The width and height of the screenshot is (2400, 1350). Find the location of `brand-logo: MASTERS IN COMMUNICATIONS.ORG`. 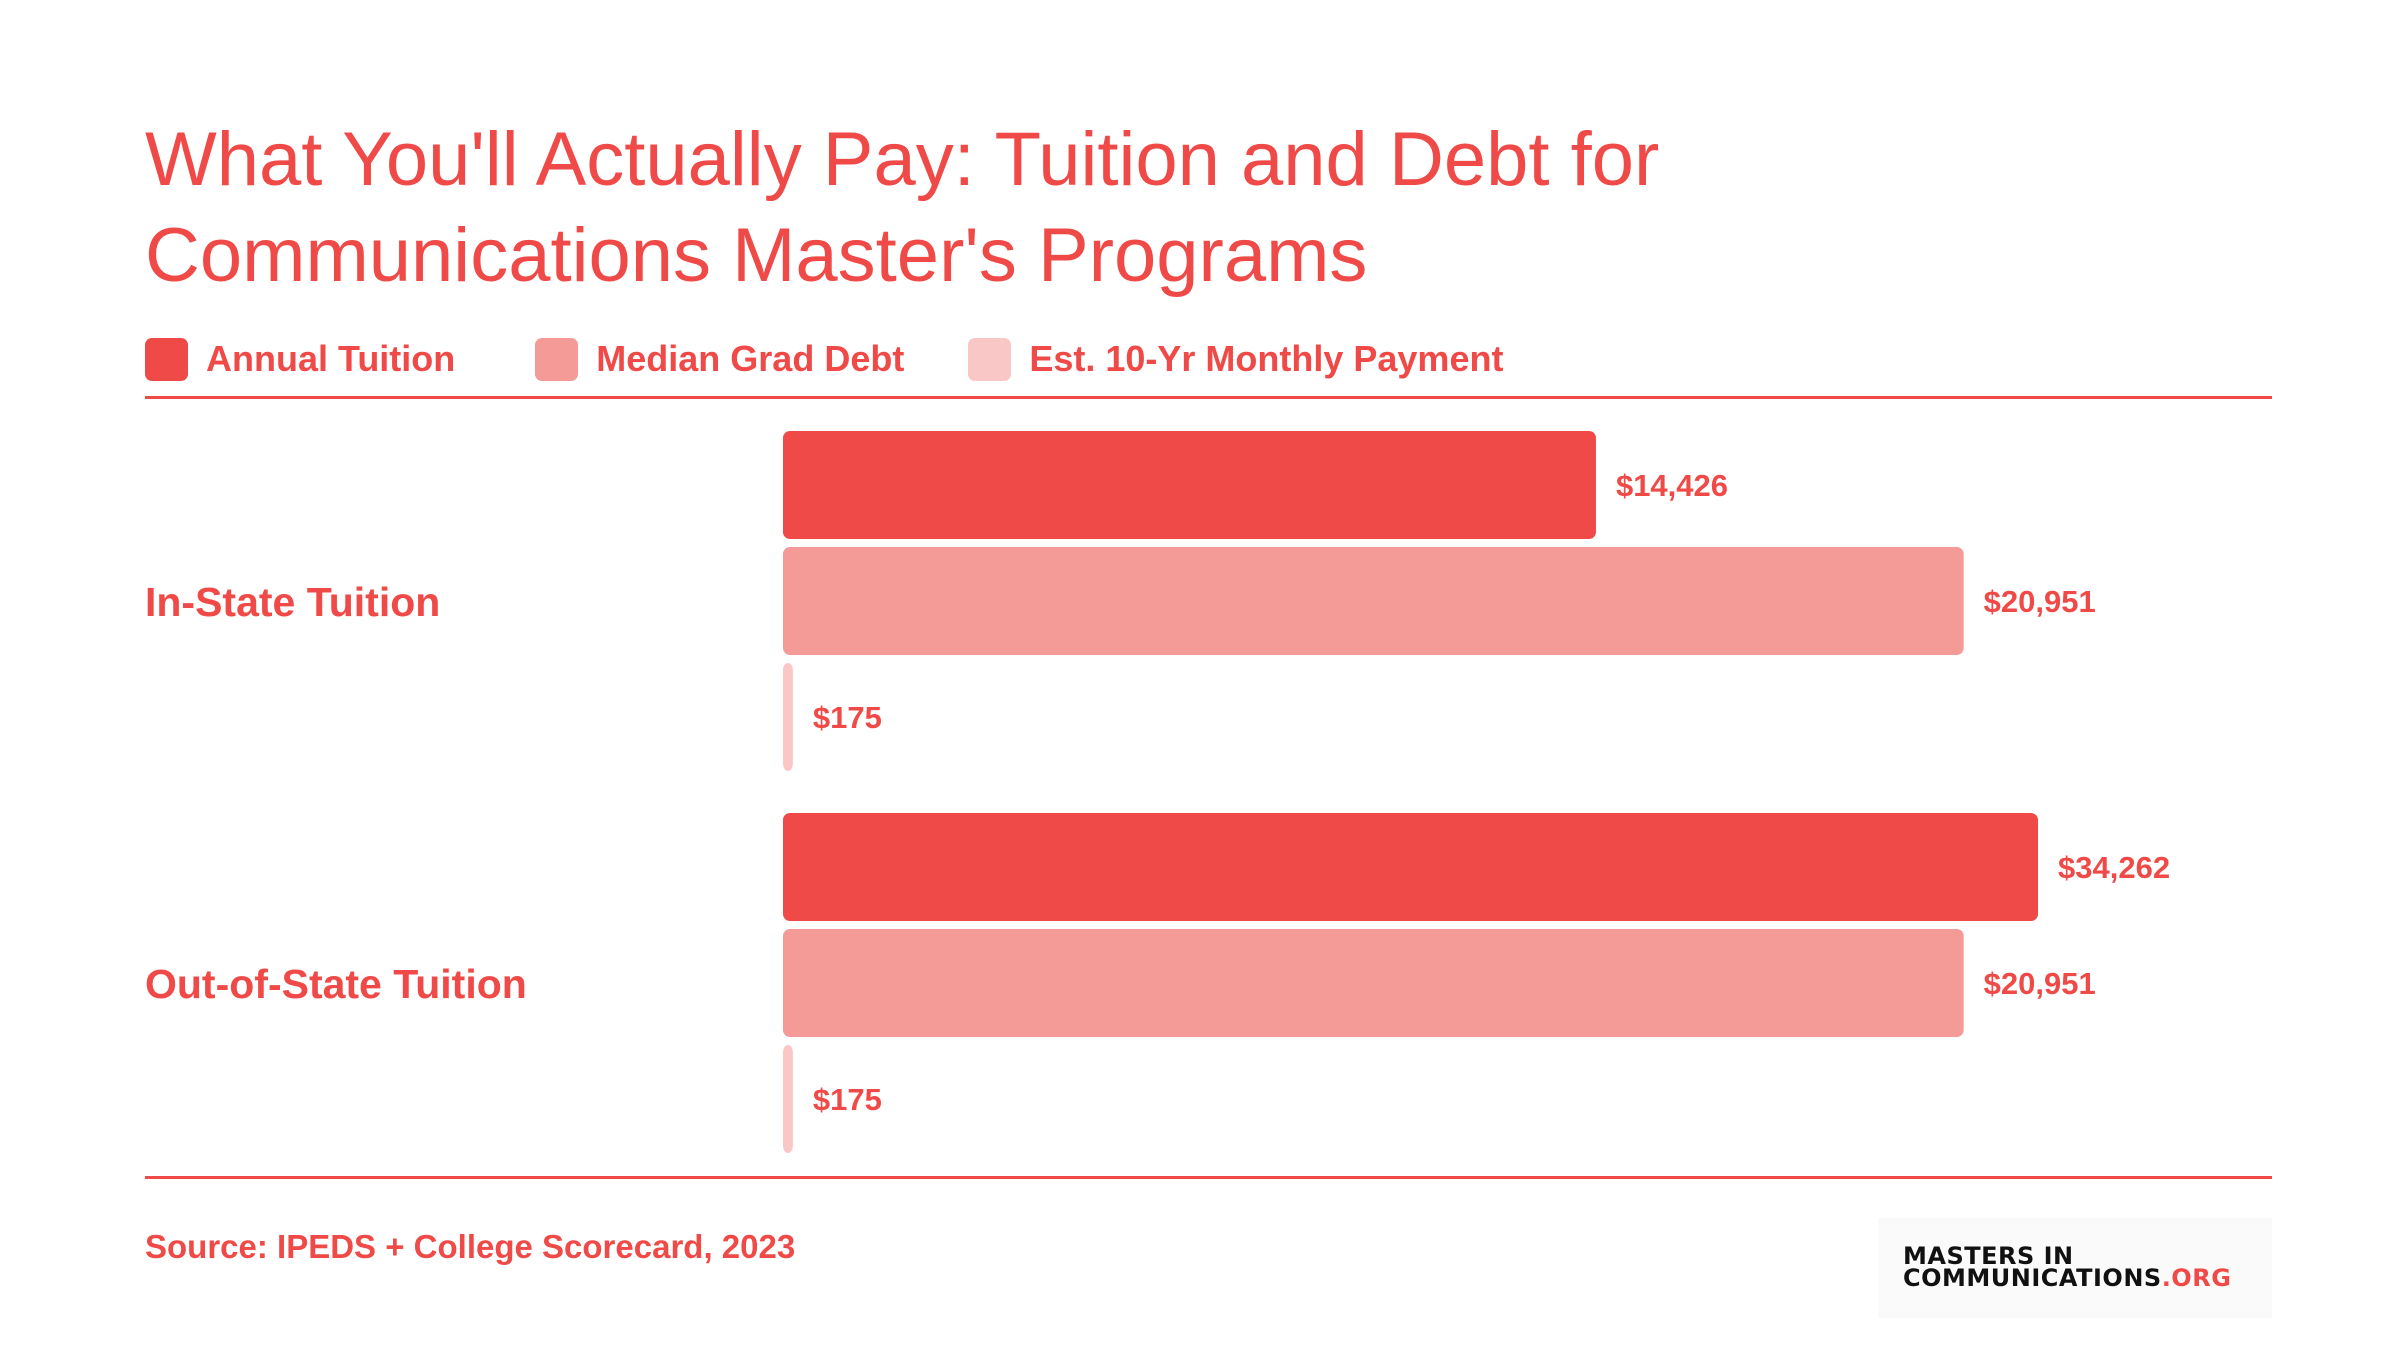

brand-logo: MASTERS IN COMMUNICATIONS.ORG is located at coordinates (2075, 1268).